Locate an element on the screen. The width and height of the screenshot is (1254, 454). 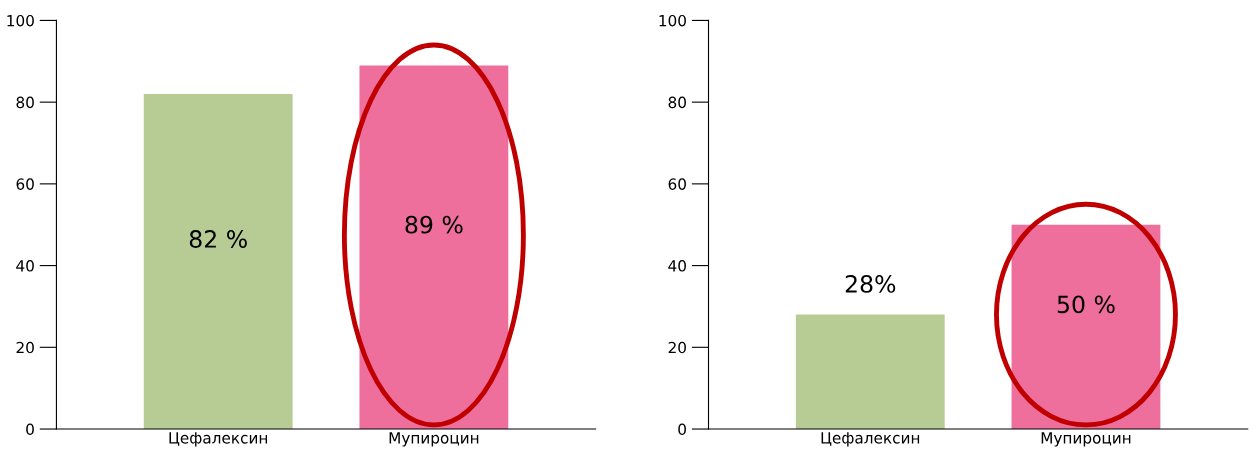
data-label: 28% is located at coordinates (870, 284).